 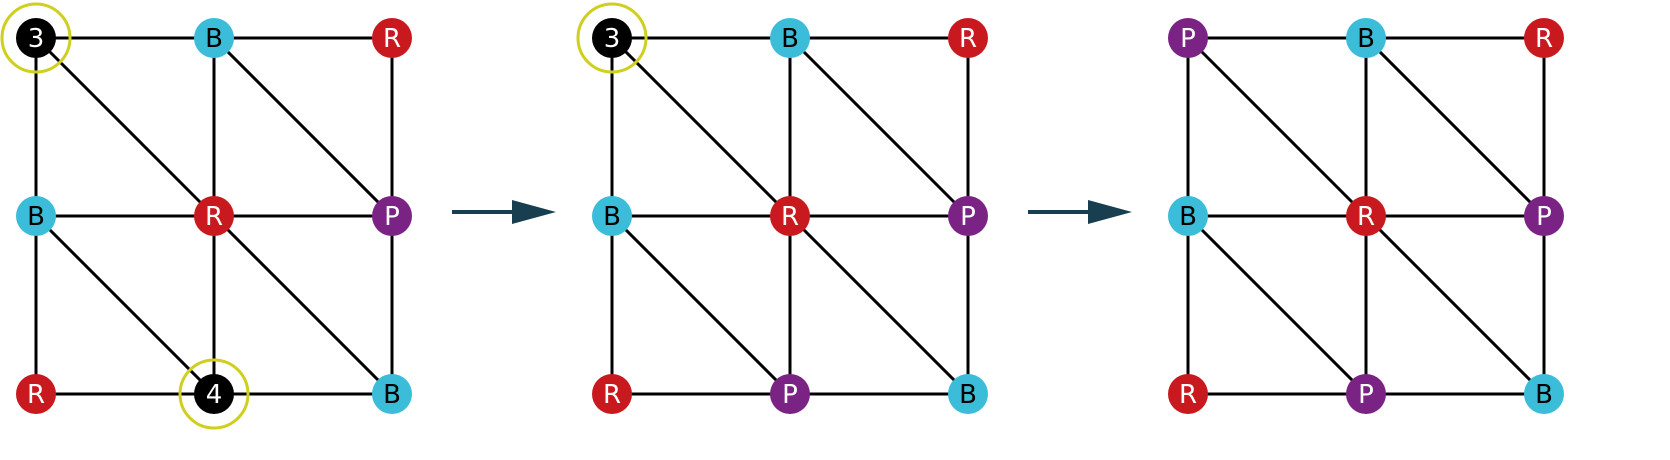 I want to click on arrow-head, so click(x=534, y=212).